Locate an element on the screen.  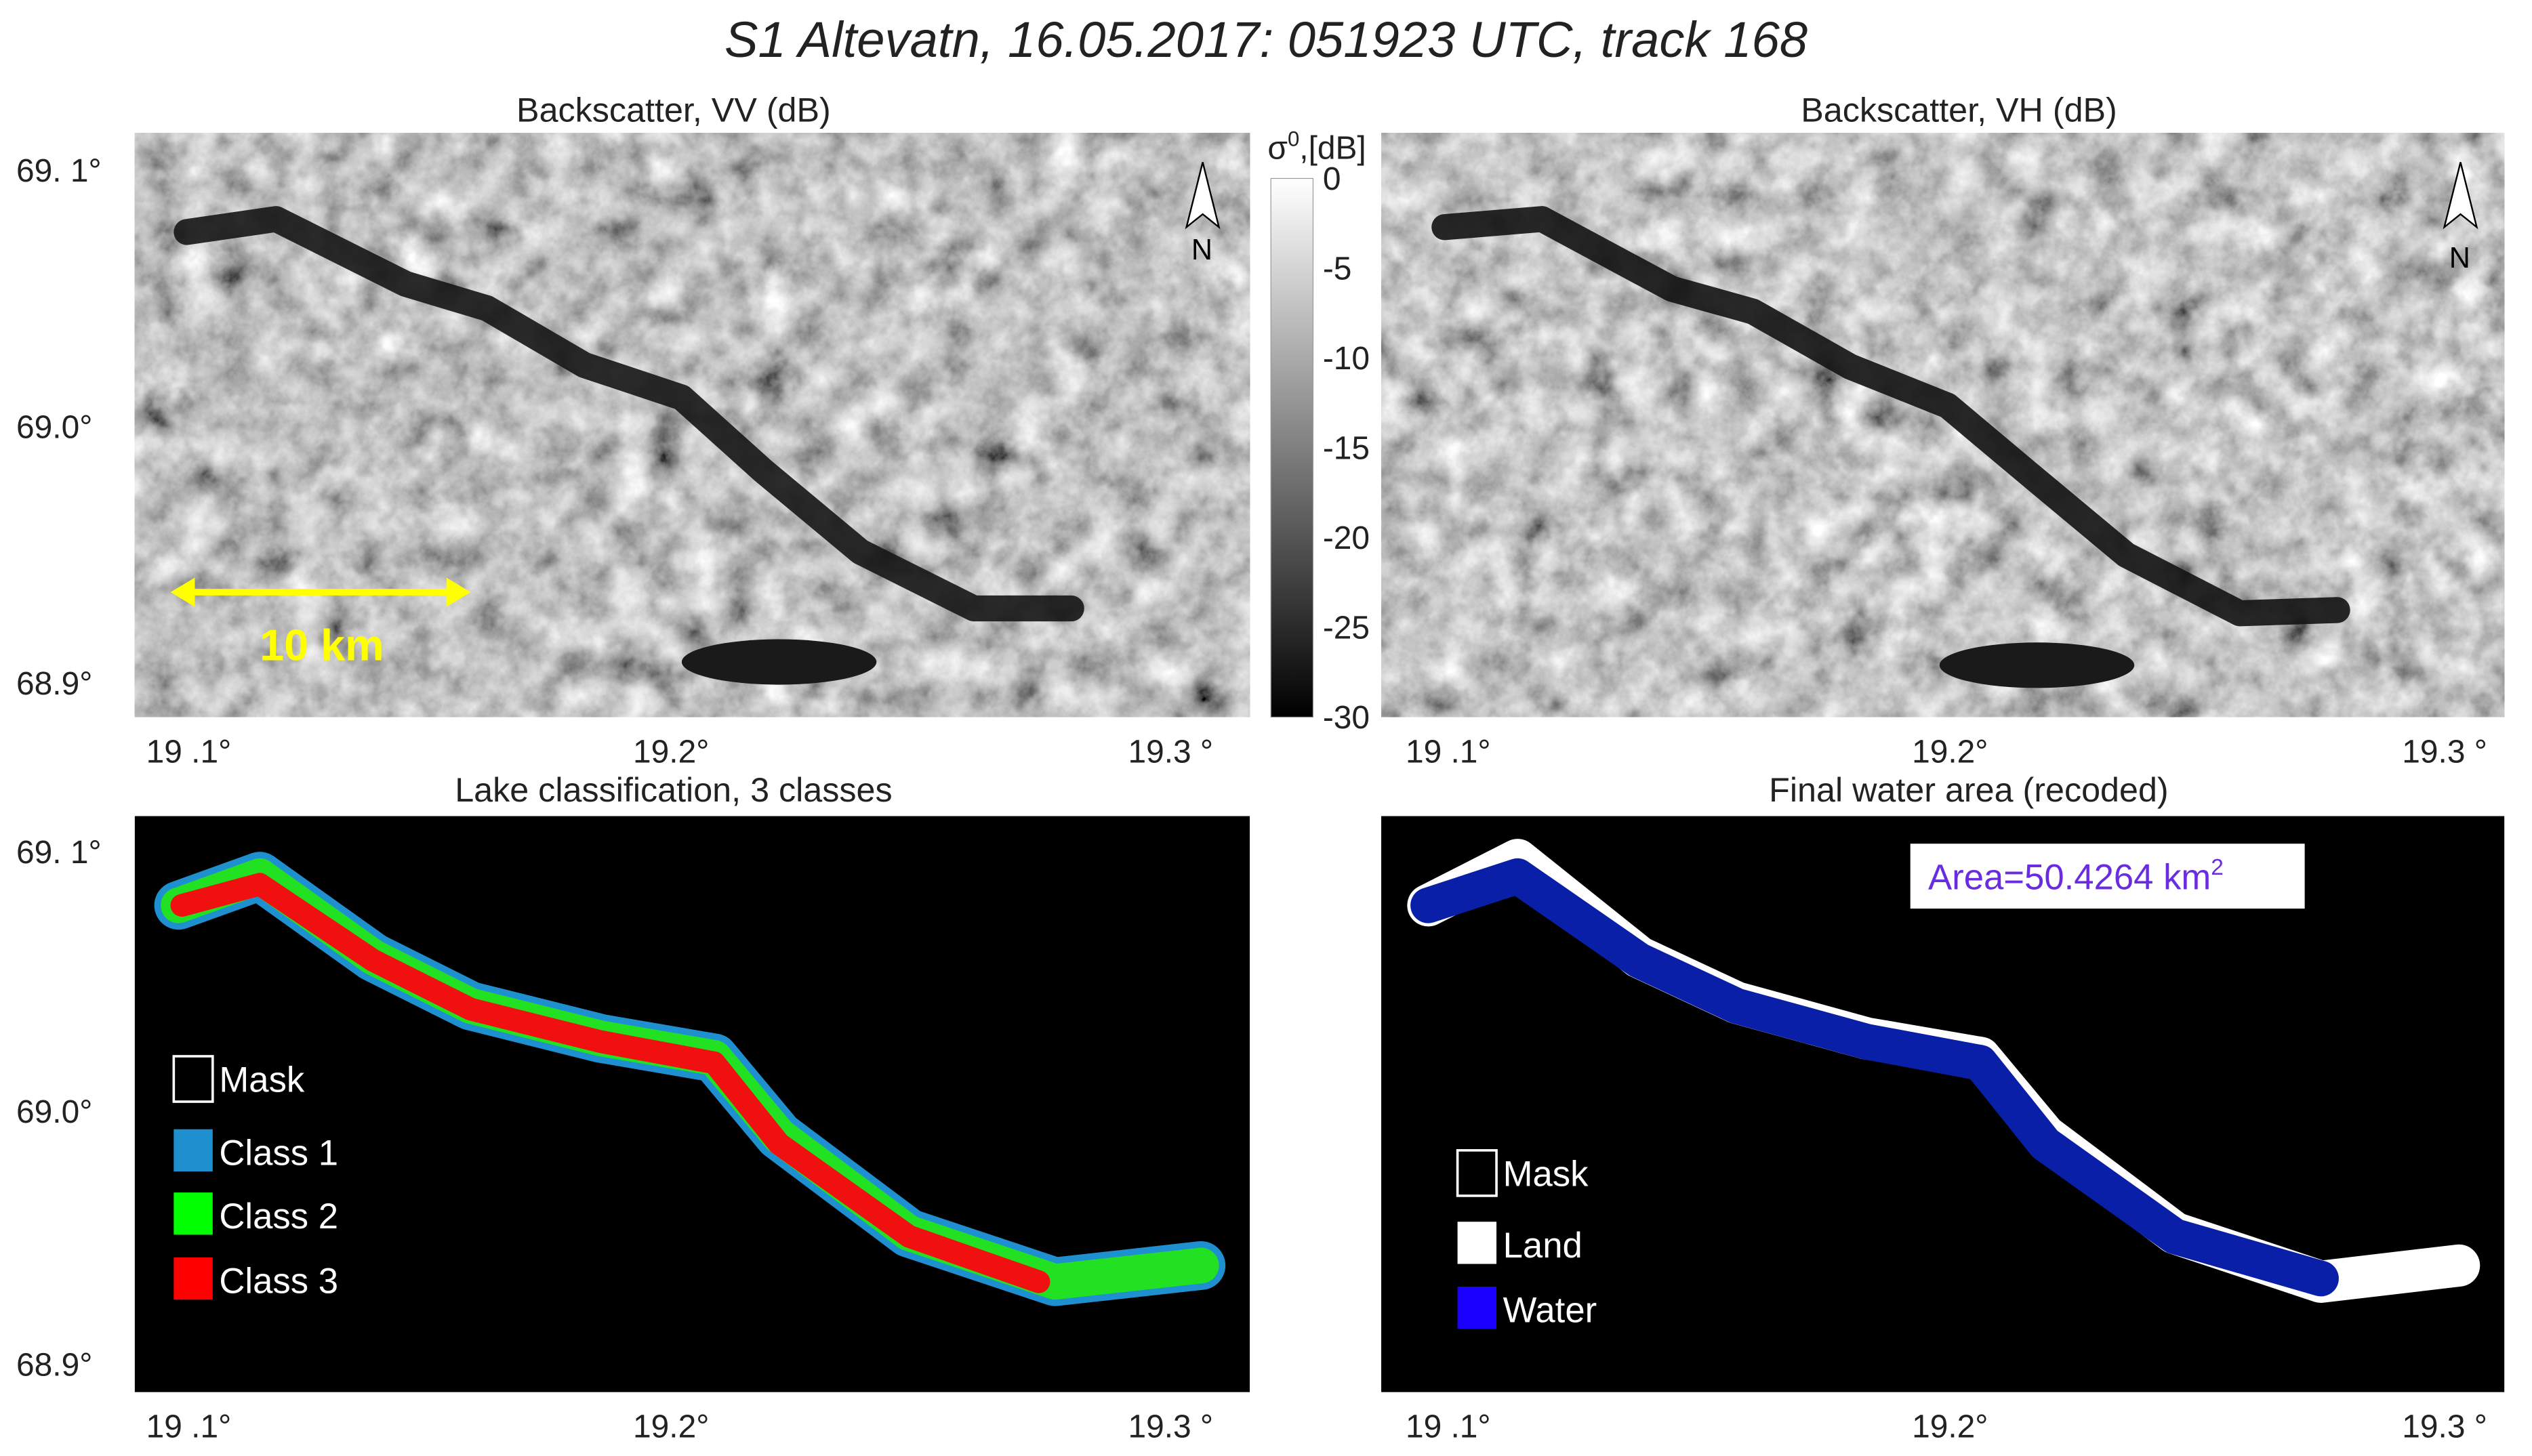
colorbar-tick-label: -30 is located at coordinates (1346, 718).